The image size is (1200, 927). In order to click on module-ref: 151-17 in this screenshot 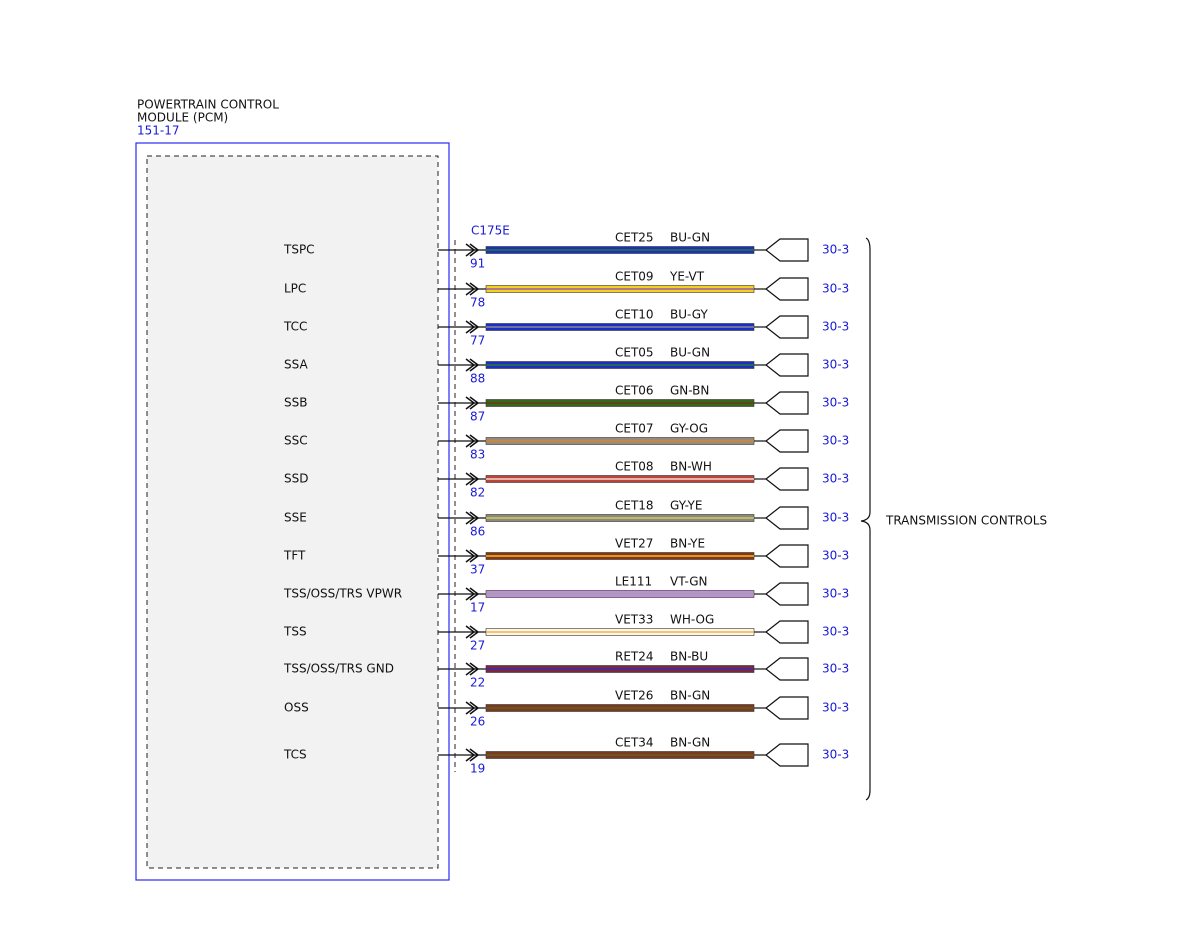, I will do `click(158, 131)`.